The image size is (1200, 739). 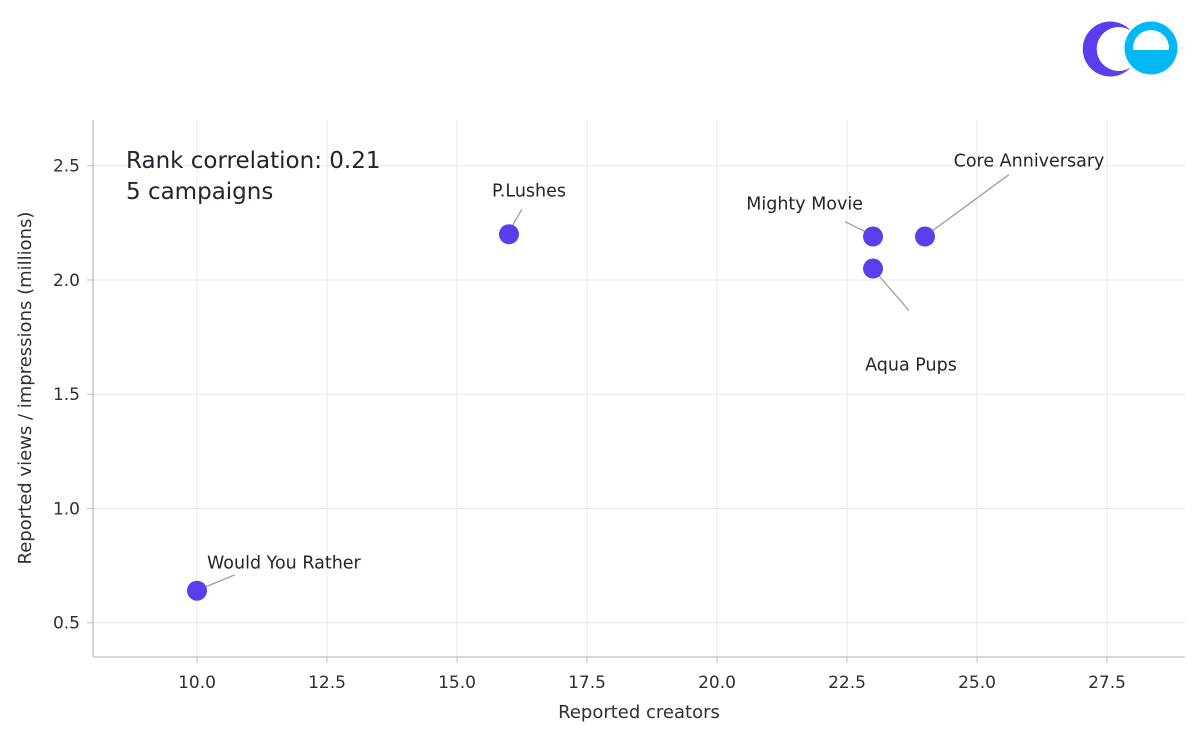 What do you see at coordinates (327, 683) in the screenshot?
I see `x-tick-label: 12.5` at bounding box center [327, 683].